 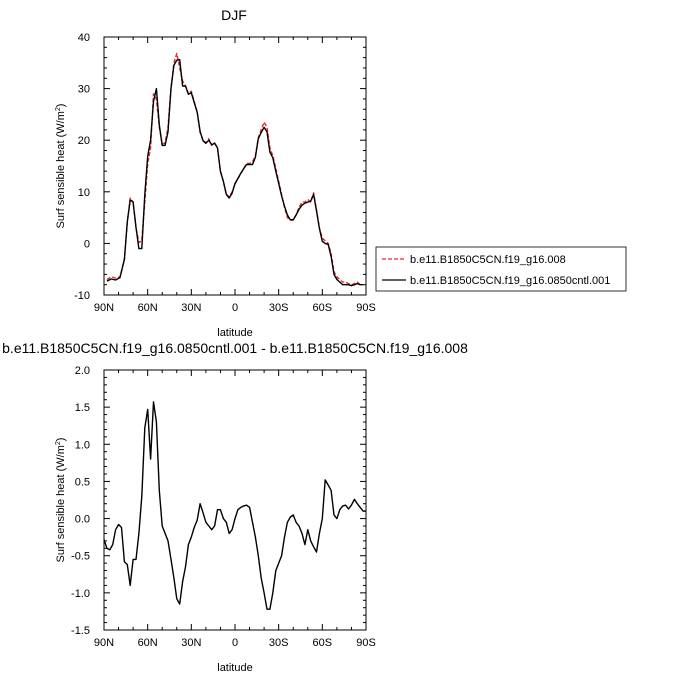 What do you see at coordinates (84, 38) in the screenshot?
I see `y-tick-label: 40` at bounding box center [84, 38].